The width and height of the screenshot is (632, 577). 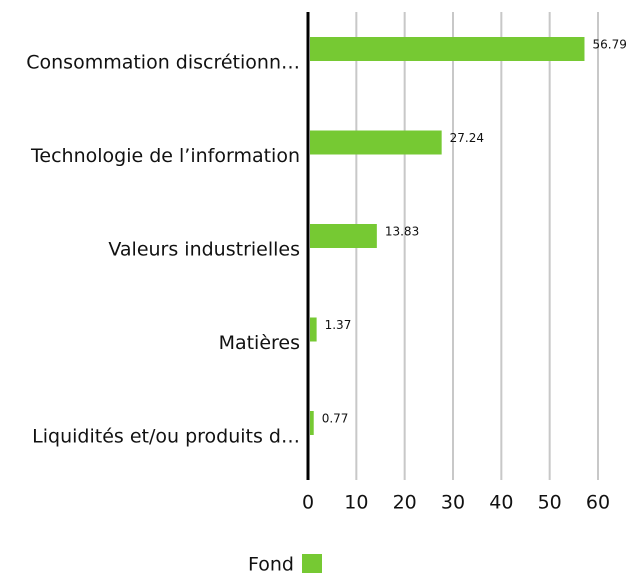 I want to click on x-tick-label: 30, so click(x=453, y=503).